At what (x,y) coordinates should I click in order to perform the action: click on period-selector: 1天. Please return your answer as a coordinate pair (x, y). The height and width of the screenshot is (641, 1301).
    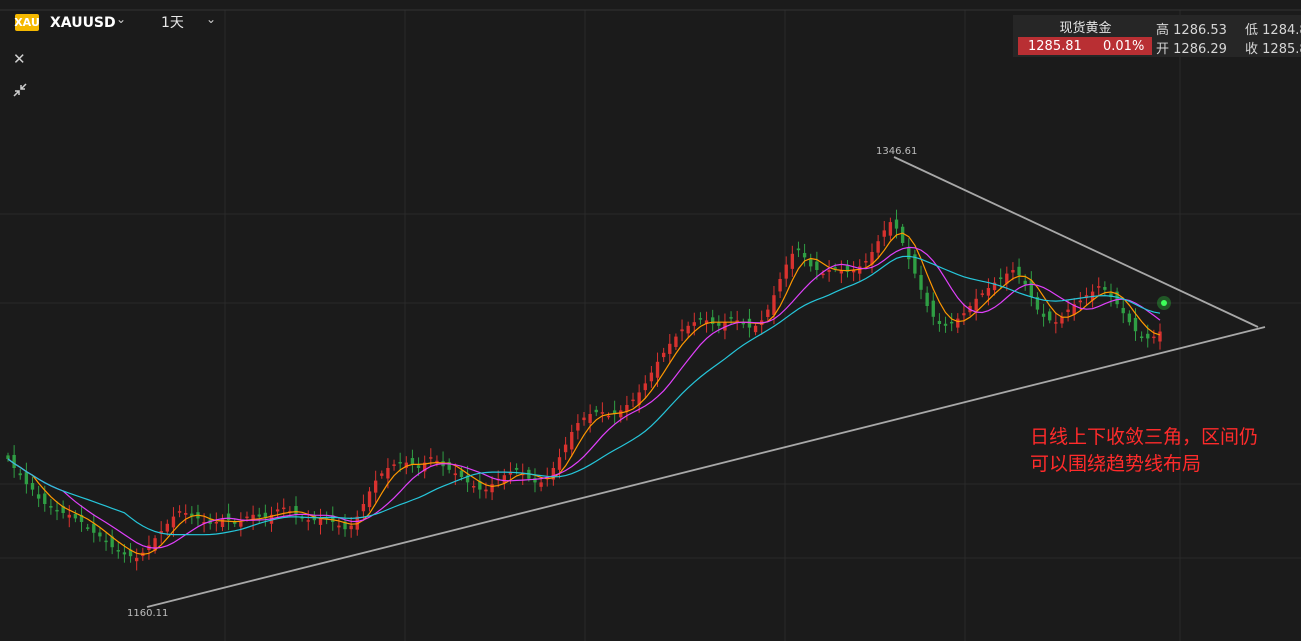
    Looking at the image, I should click on (172, 23).